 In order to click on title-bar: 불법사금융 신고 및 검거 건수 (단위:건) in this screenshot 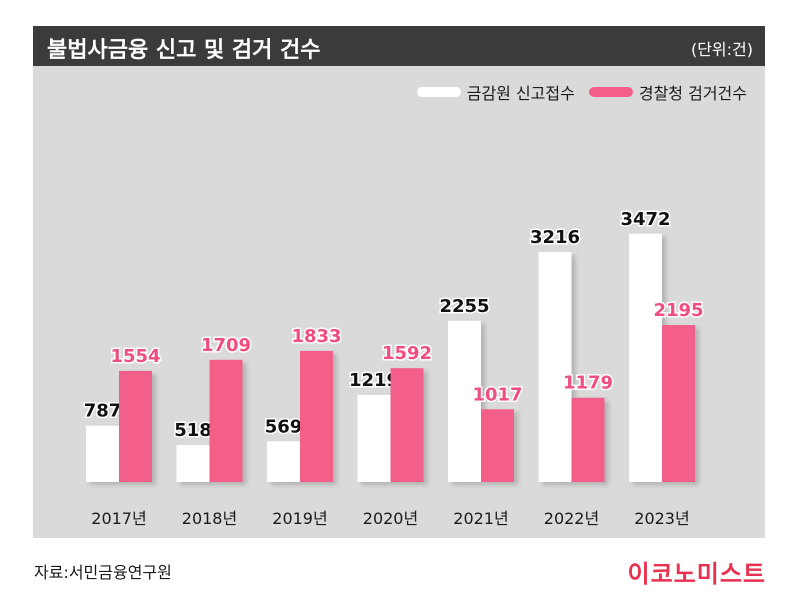, I will do `click(399, 46)`.